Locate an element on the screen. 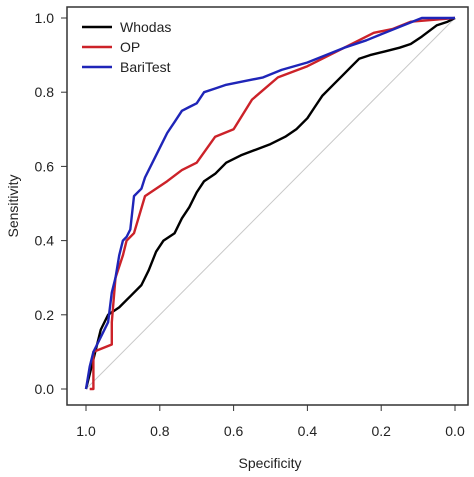 The height and width of the screenshot is (477, 474). y-axis: 0.0 0.2 0.4 0.6 0.8 1.0 is located at coordinates (51, 203).